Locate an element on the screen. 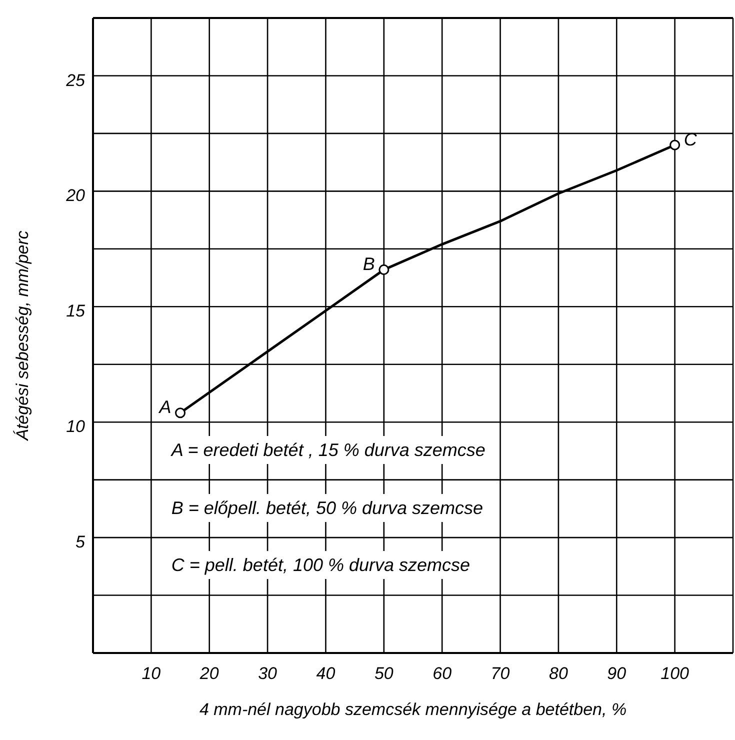 The width and height of the screenshot is (735, 740). annotation: C = pell. betét, 100 % durva szemcse is located at coordinates (320, 565).